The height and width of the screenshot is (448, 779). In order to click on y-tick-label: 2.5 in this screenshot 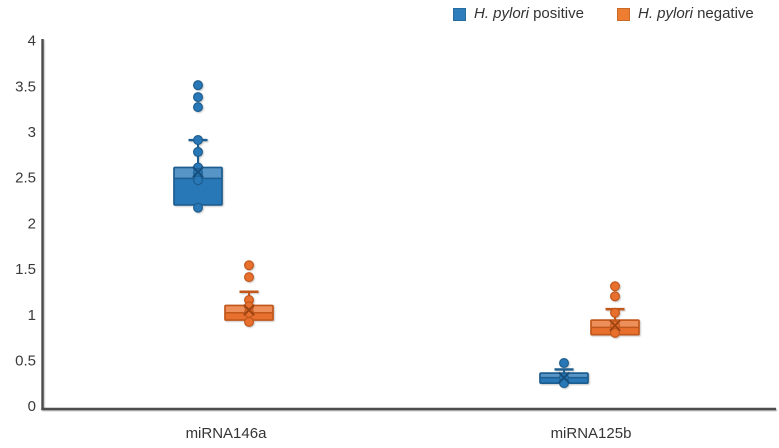, I will do `click(25, 178)`.